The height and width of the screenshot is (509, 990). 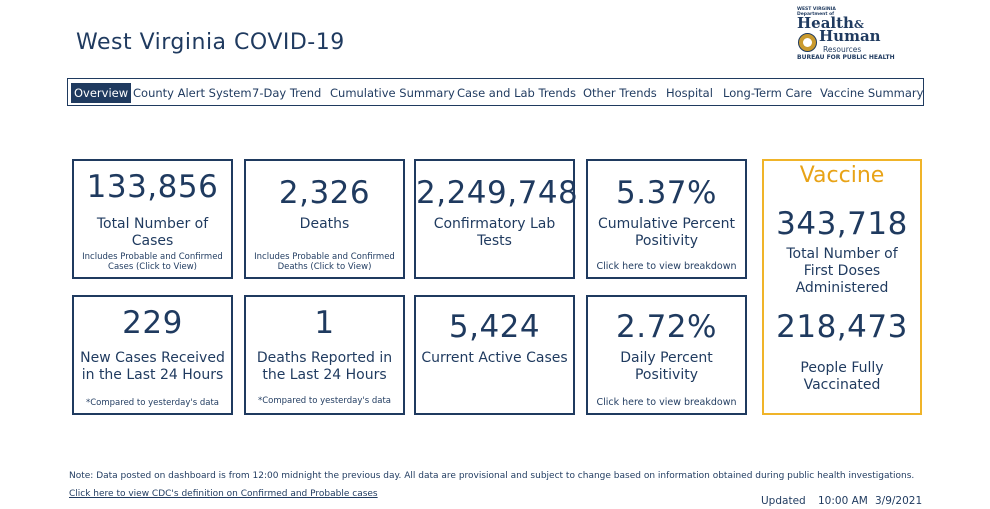 What do you see at coordinates (807, 42) in the screenshot?
I see `state-seal-icon` at bounding box center [807, 42].